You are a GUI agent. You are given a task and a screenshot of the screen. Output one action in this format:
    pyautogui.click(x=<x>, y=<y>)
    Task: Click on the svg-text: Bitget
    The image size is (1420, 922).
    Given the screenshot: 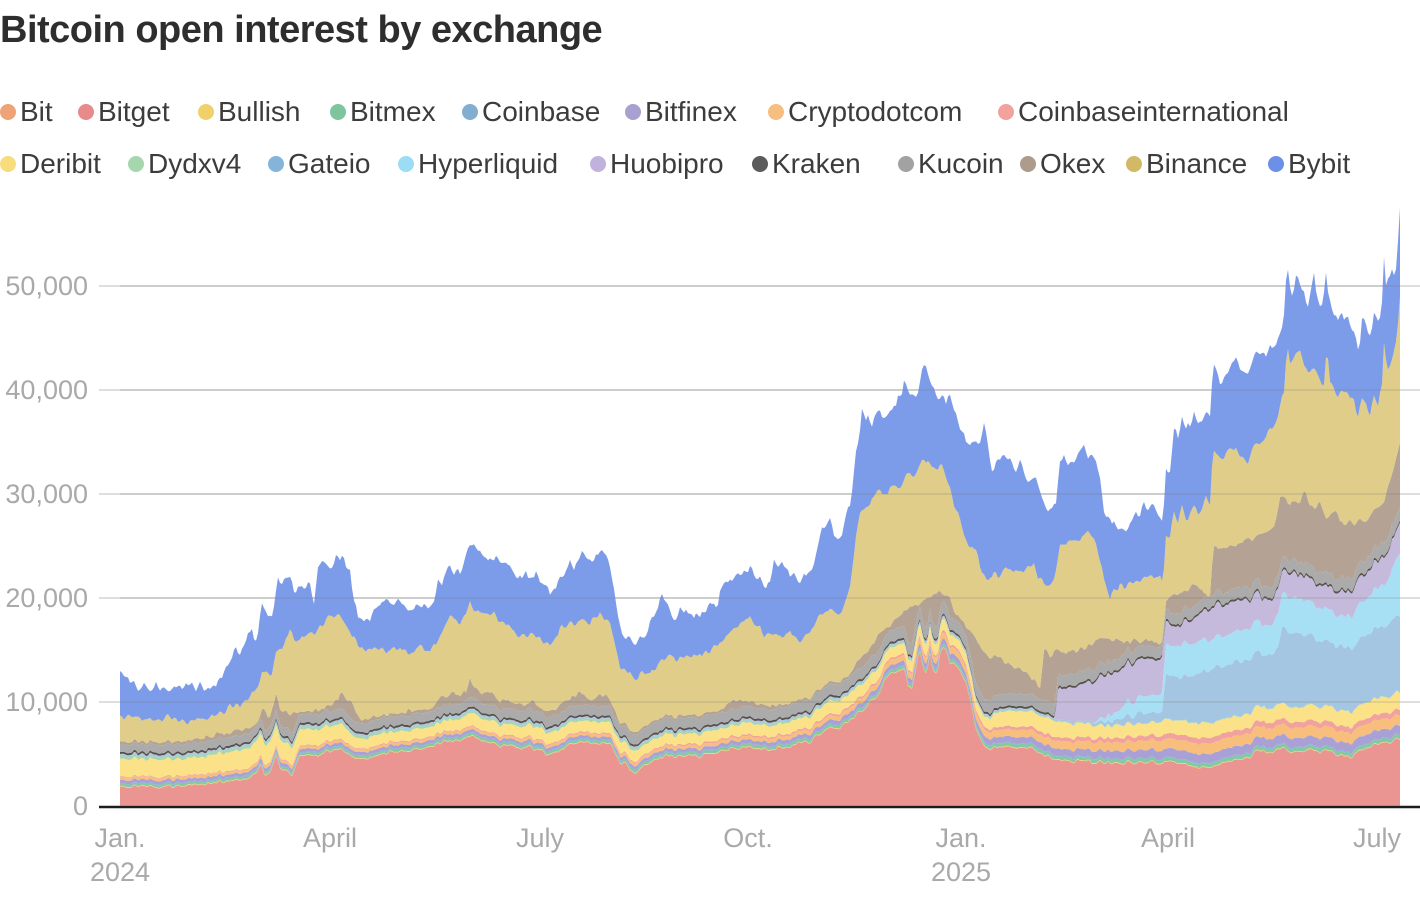 What is the action you would take?
    pyautogui.click(x=134, y=111)
    